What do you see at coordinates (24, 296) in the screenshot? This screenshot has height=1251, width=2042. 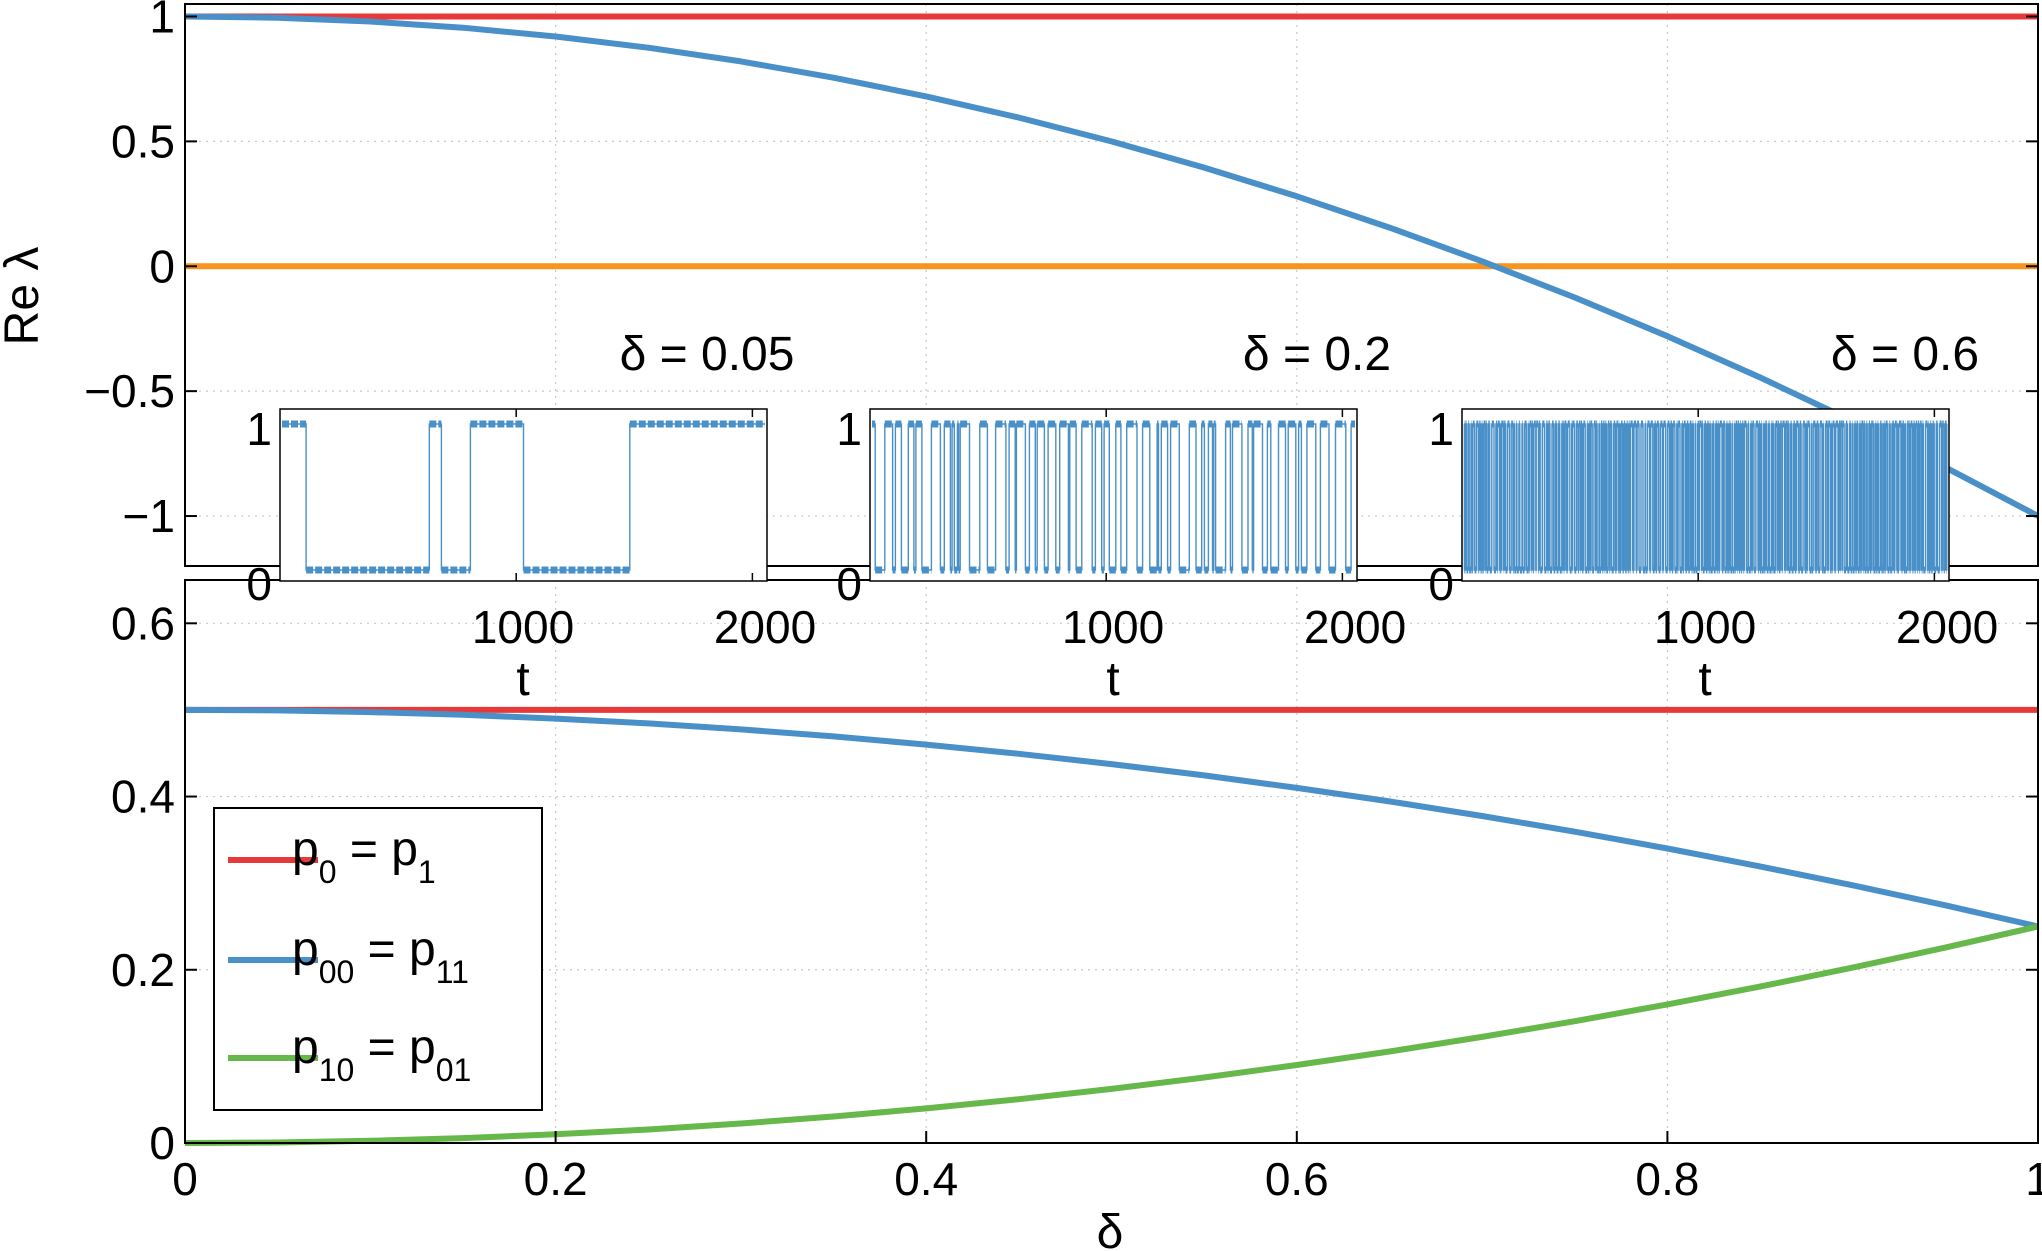 I see `top-ylabel: Re λ` at bounding box center [24, 296].